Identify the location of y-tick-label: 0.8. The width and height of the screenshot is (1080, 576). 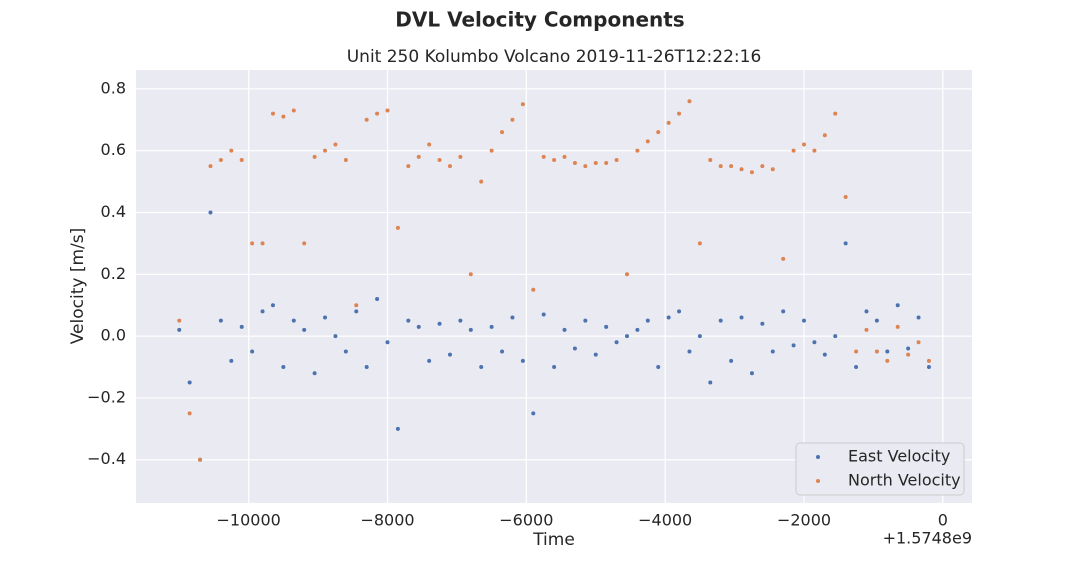
(113, 87).